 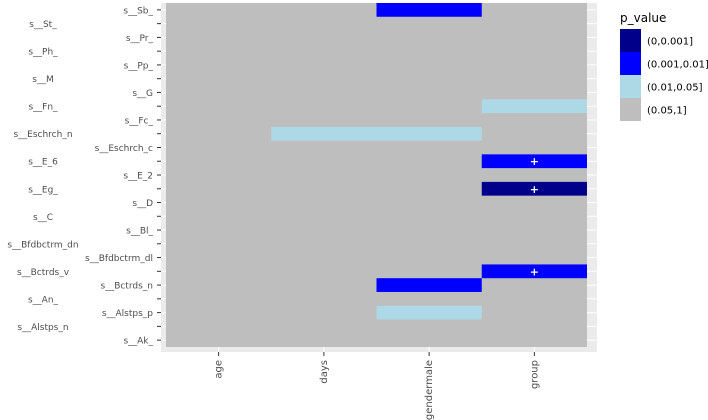 What do you see at coordinates (124, 149) in the screenshot?
I see `y-tick-label: s__Eschrch_c` at bounding box center [124, 149].